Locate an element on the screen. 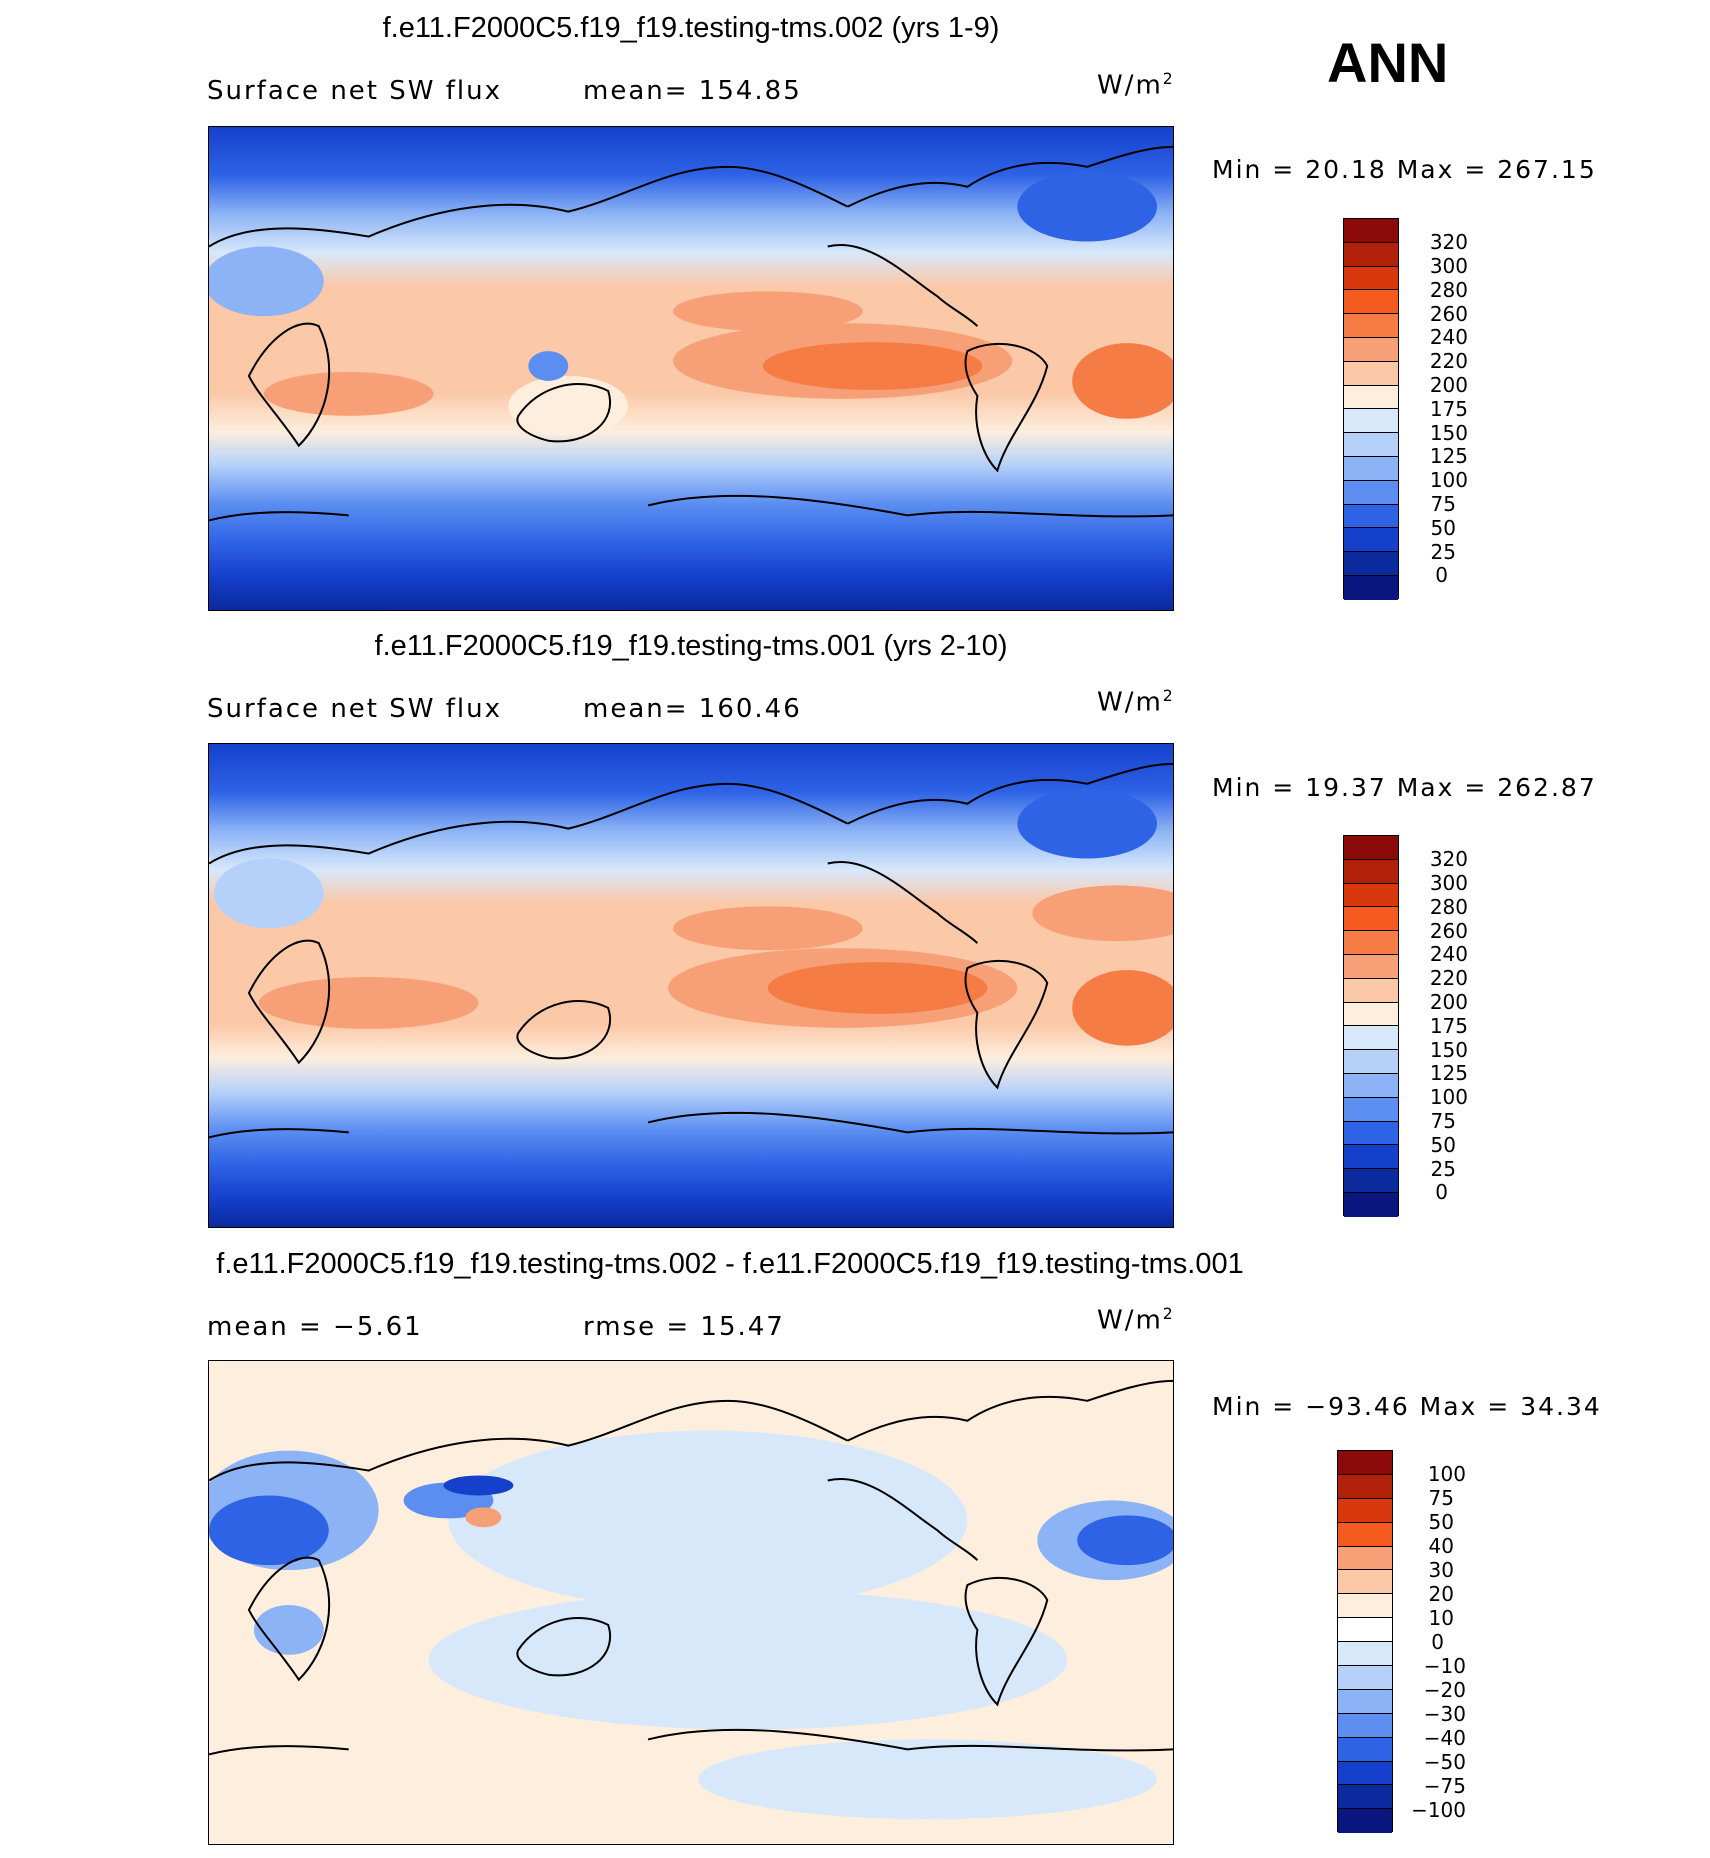 This screenshot has width=1710, height=1858. colorbar-tick: −20 is located at coordinates (1444, 1690).